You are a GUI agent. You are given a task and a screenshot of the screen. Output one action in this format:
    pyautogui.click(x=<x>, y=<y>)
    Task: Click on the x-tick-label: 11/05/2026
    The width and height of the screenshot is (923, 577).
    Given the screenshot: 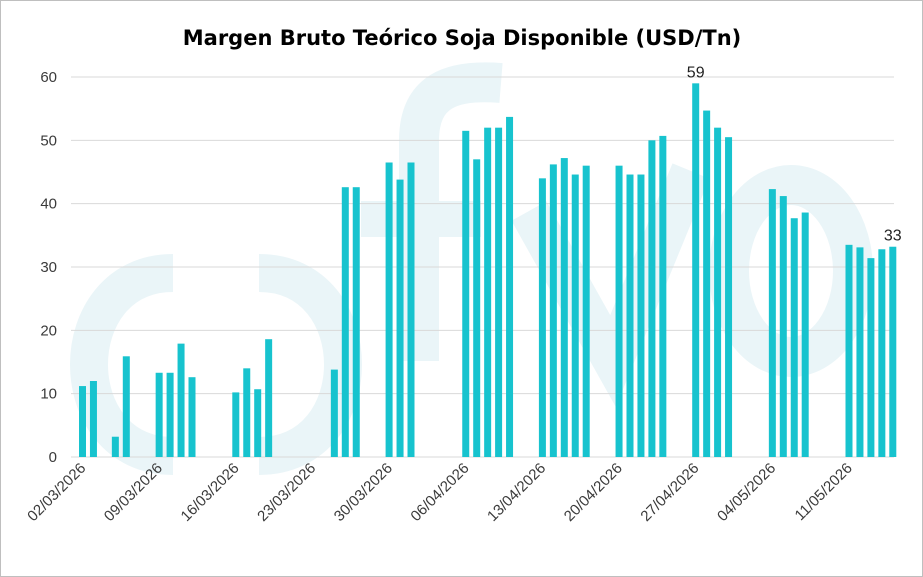 What is the action you would take?
    pyautogui.click(x=824, y=492)
    